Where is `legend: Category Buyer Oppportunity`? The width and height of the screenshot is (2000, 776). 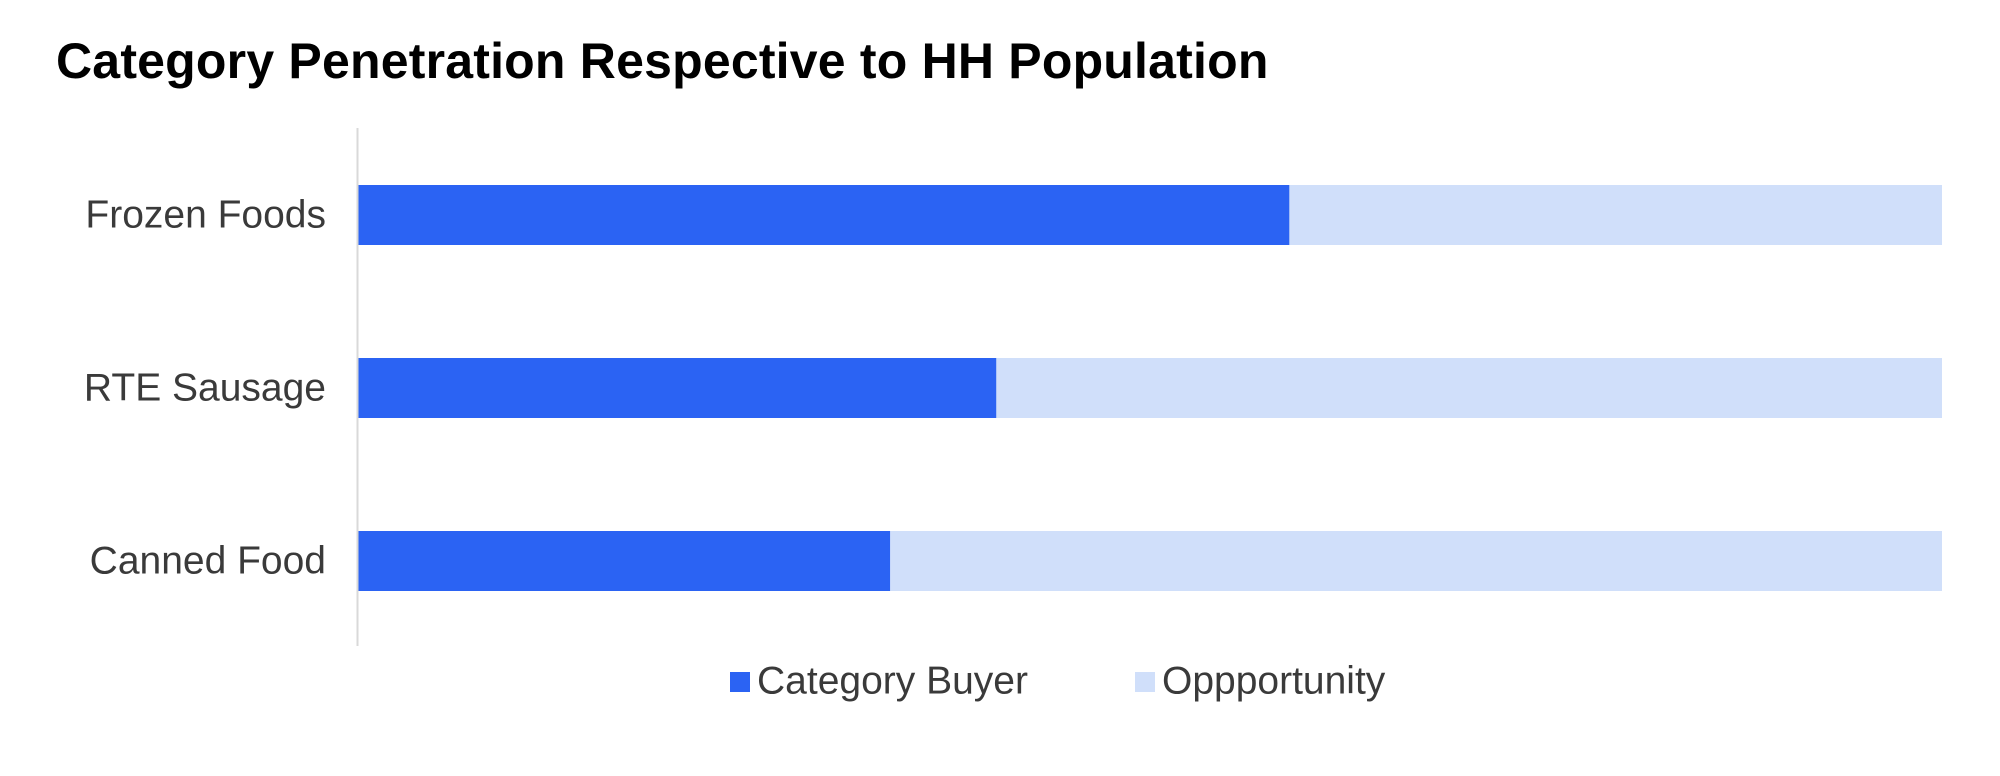
legend: Category Buyer Oppportunity is located at coordinates (1058, 681).